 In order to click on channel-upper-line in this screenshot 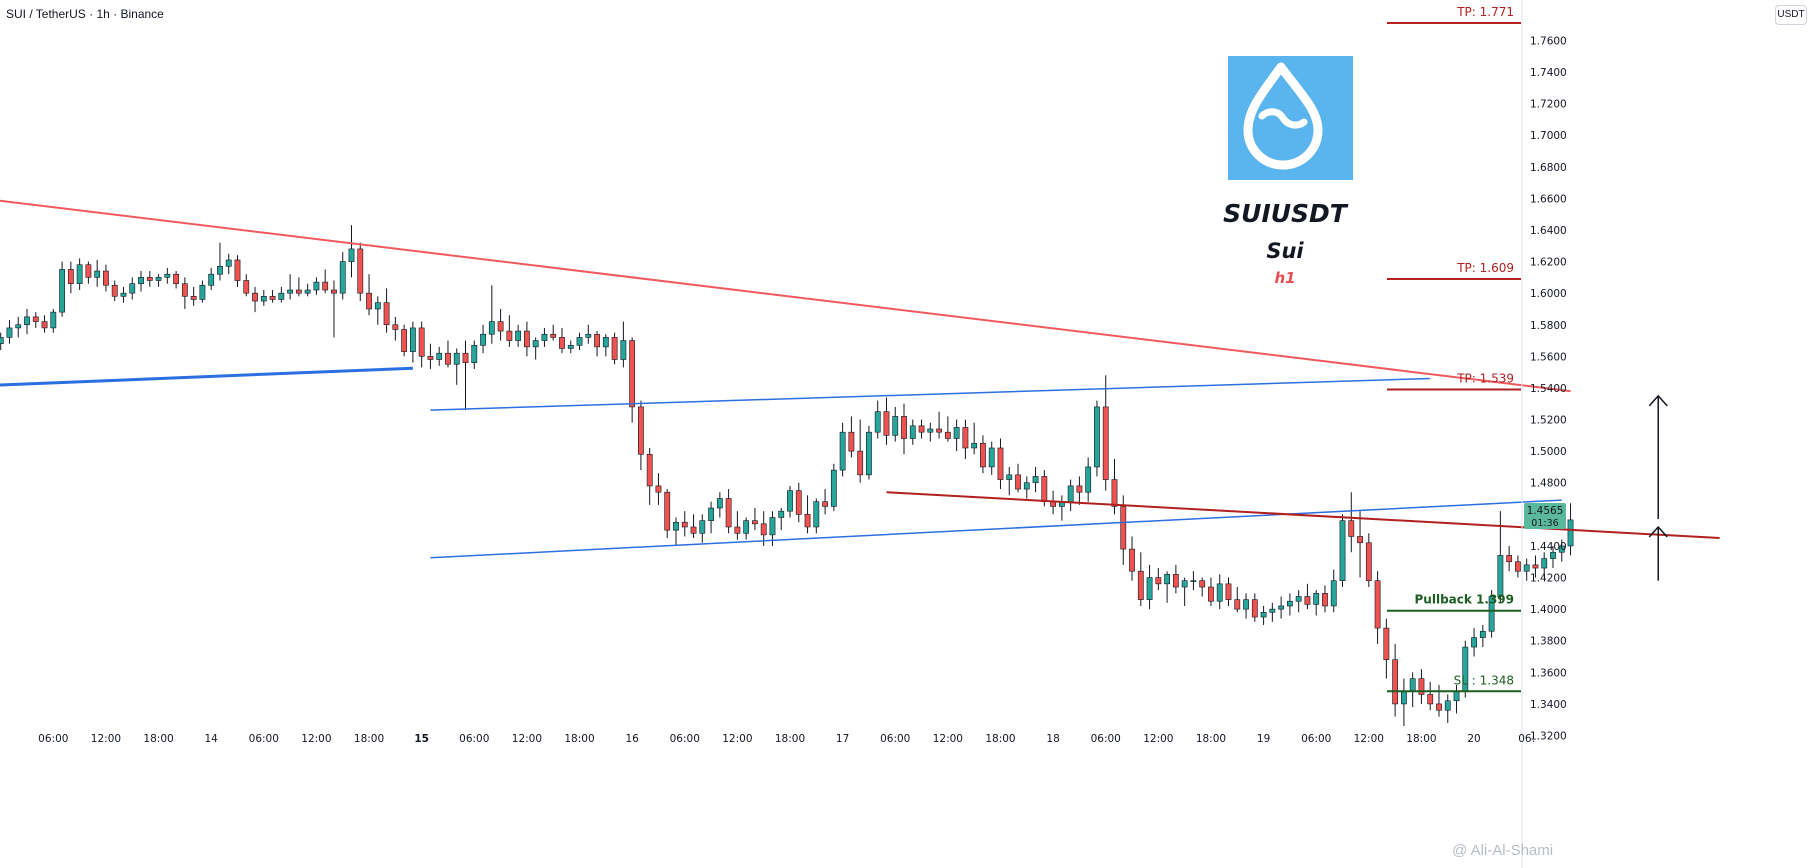, I will do `click(930, 394)`.